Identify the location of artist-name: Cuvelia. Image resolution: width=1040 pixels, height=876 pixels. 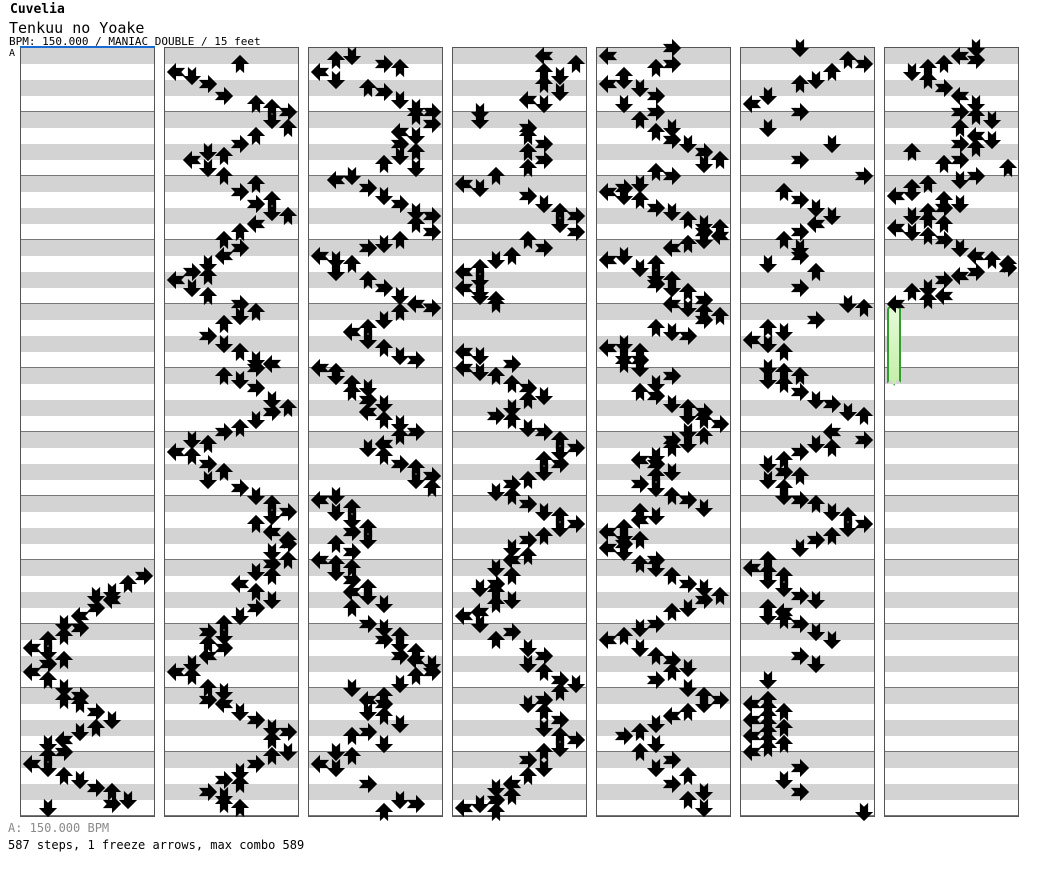
(37, 9).